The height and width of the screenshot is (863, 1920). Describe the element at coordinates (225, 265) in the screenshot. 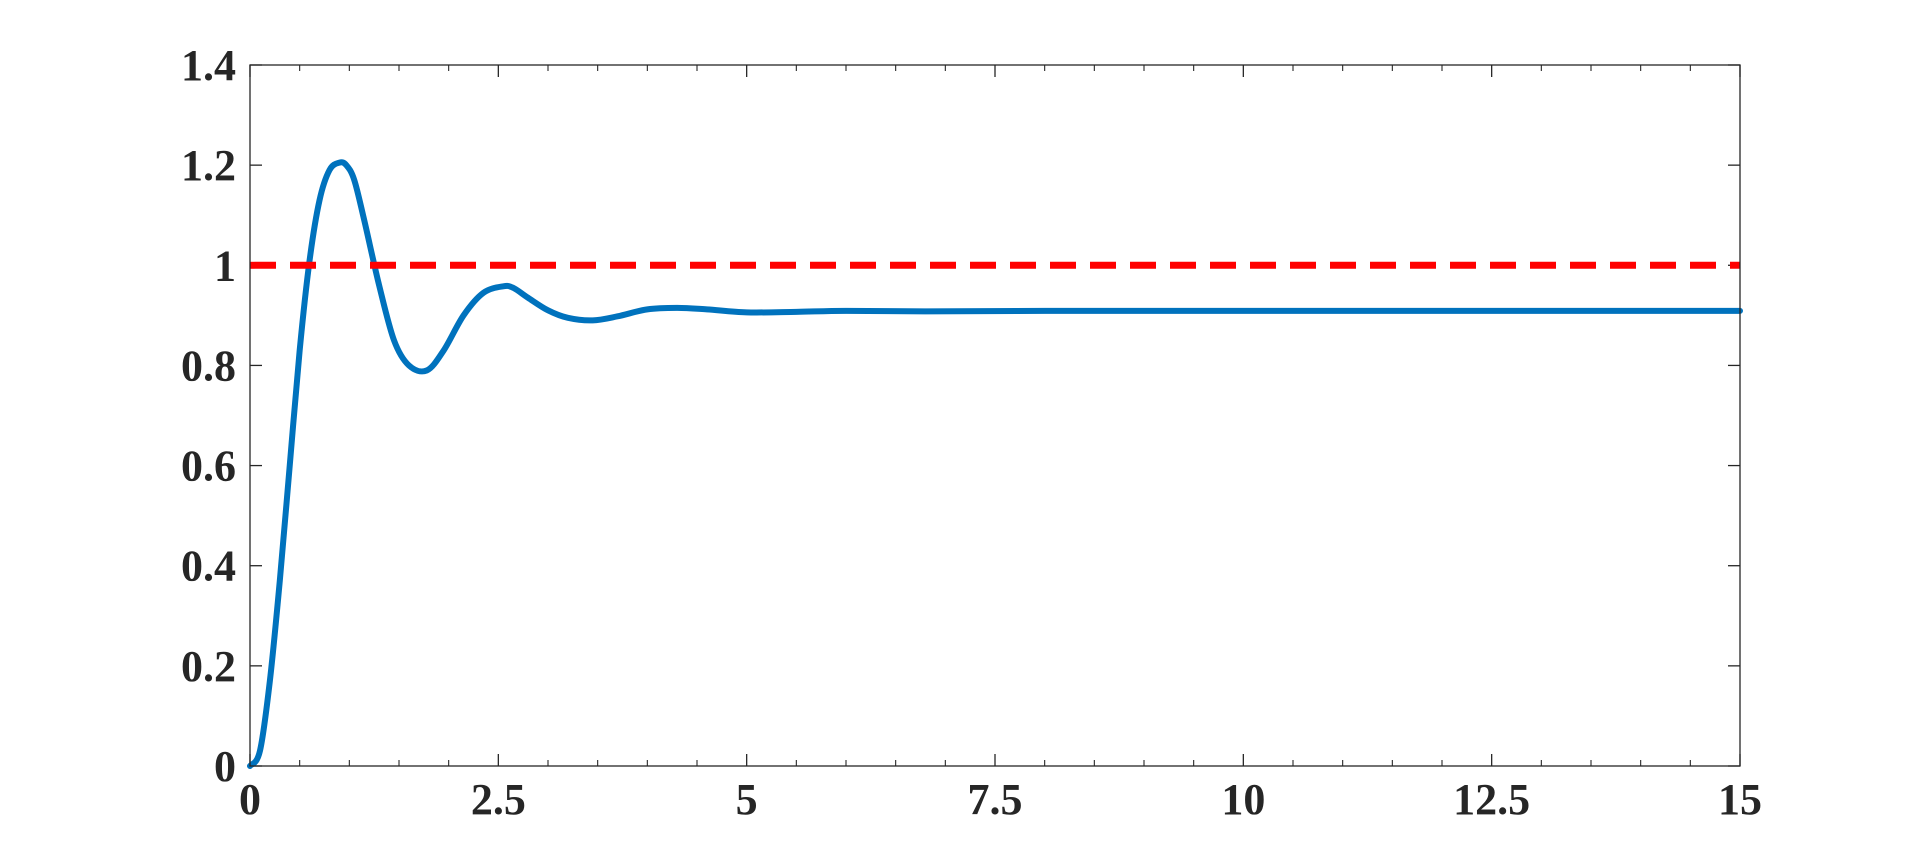

I see `y-tick-label: 1` at that location.